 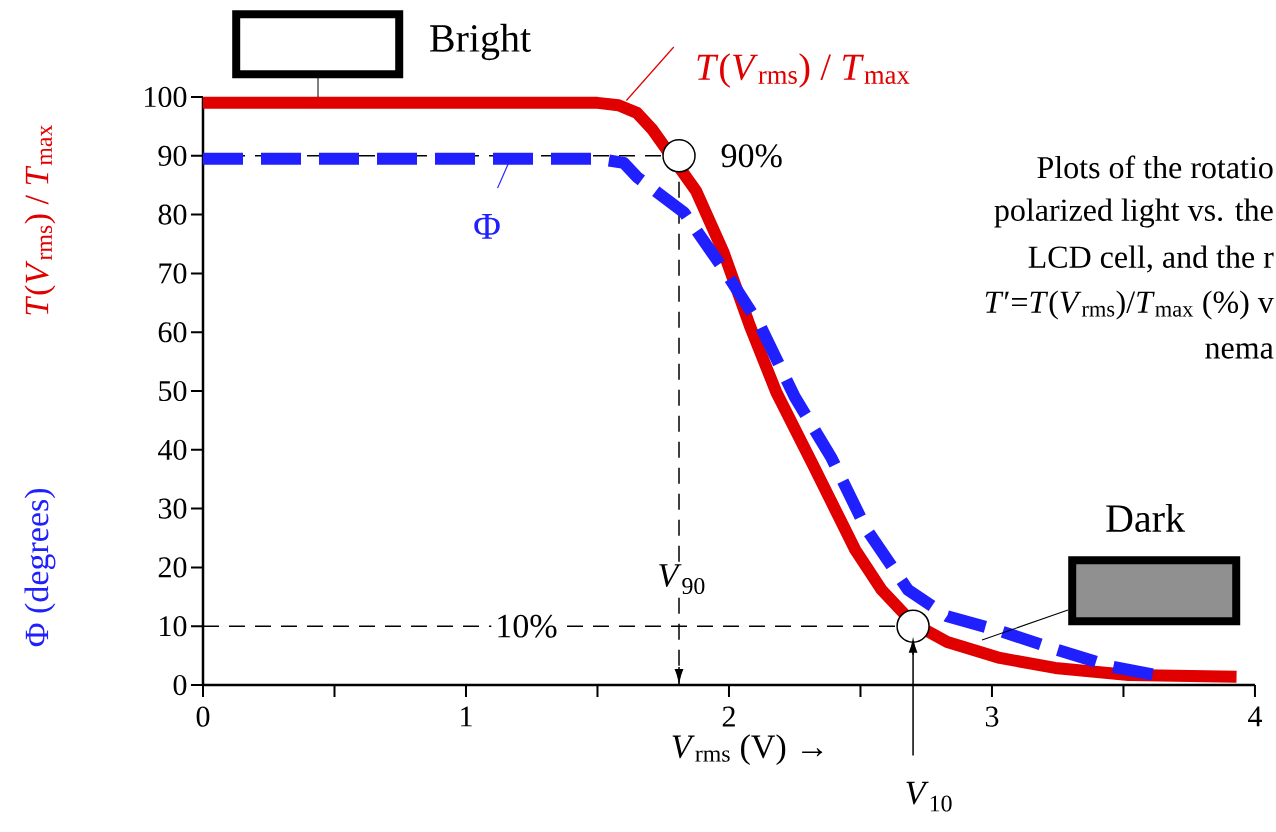 What do you see at coordinates (487, 226) in the screenshot?
I see `series-label: Φ` at bounding box center [487, 226].